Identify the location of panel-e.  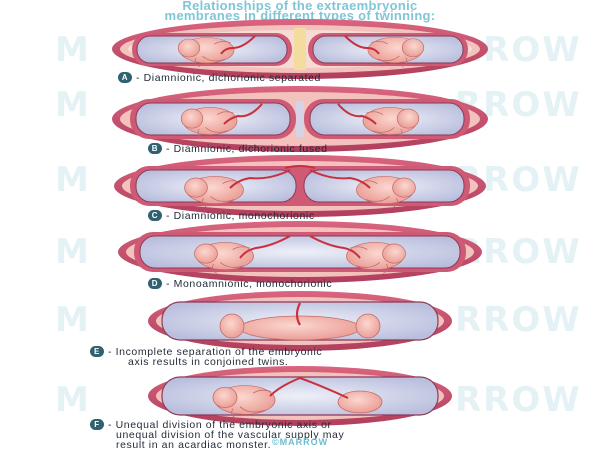
(300, 321).